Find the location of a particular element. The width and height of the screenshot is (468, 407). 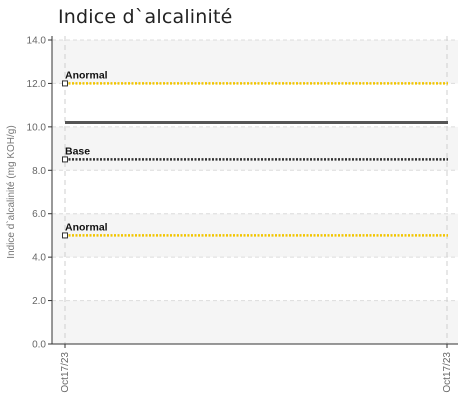

y-tick-label: 10.0 is located at coordinates (37, 127).